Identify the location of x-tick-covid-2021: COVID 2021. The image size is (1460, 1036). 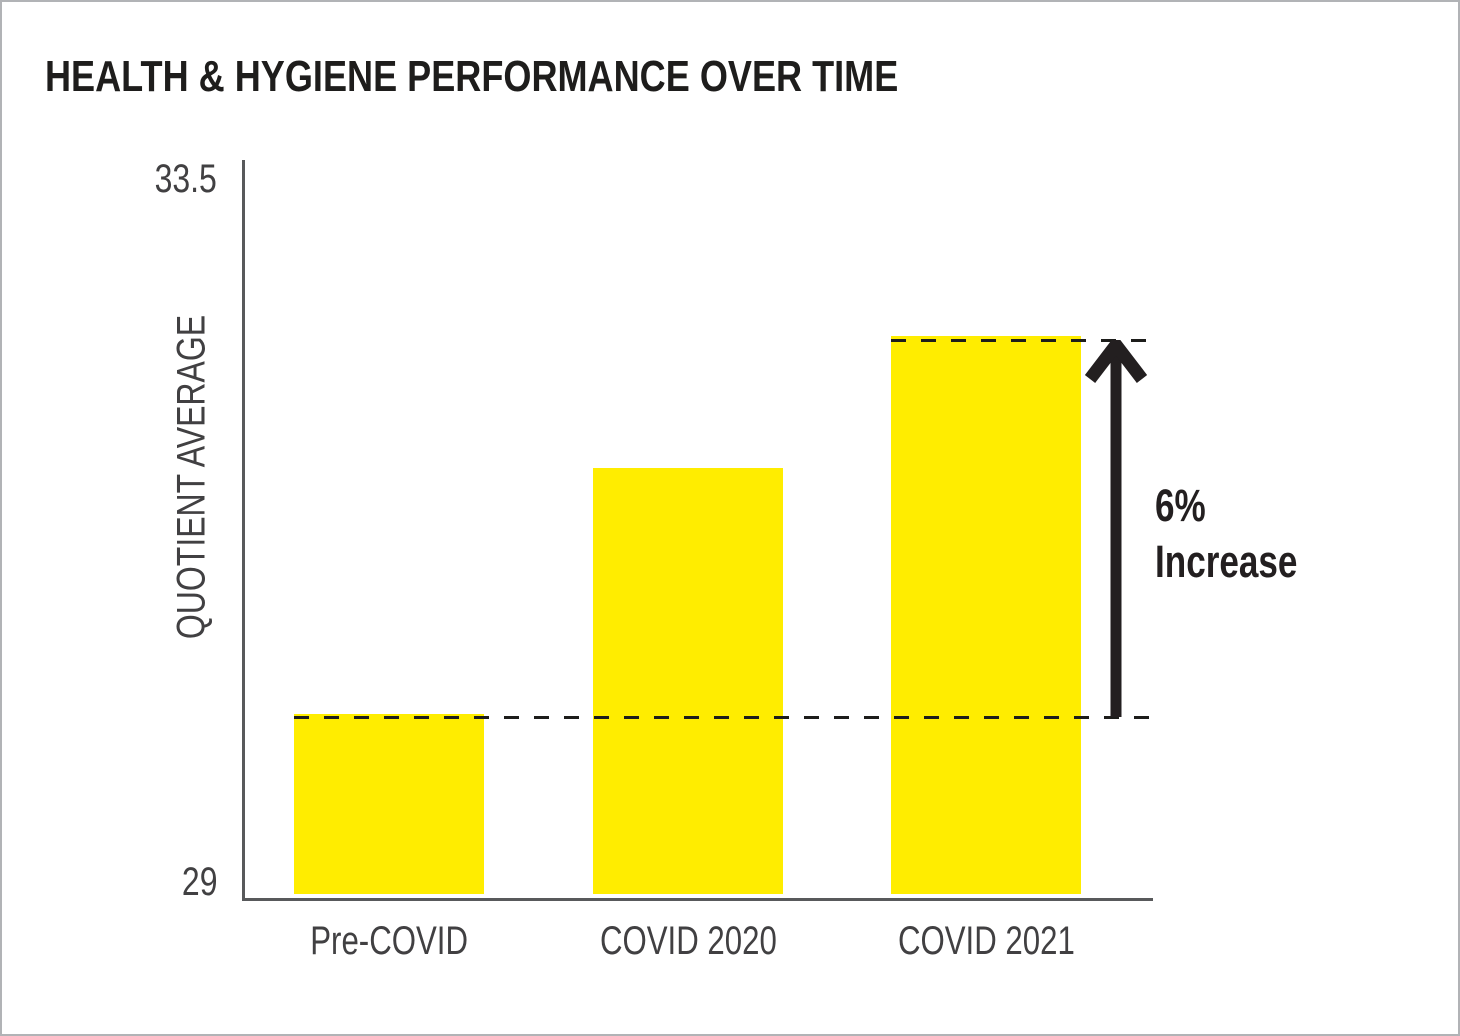
(986, 941).